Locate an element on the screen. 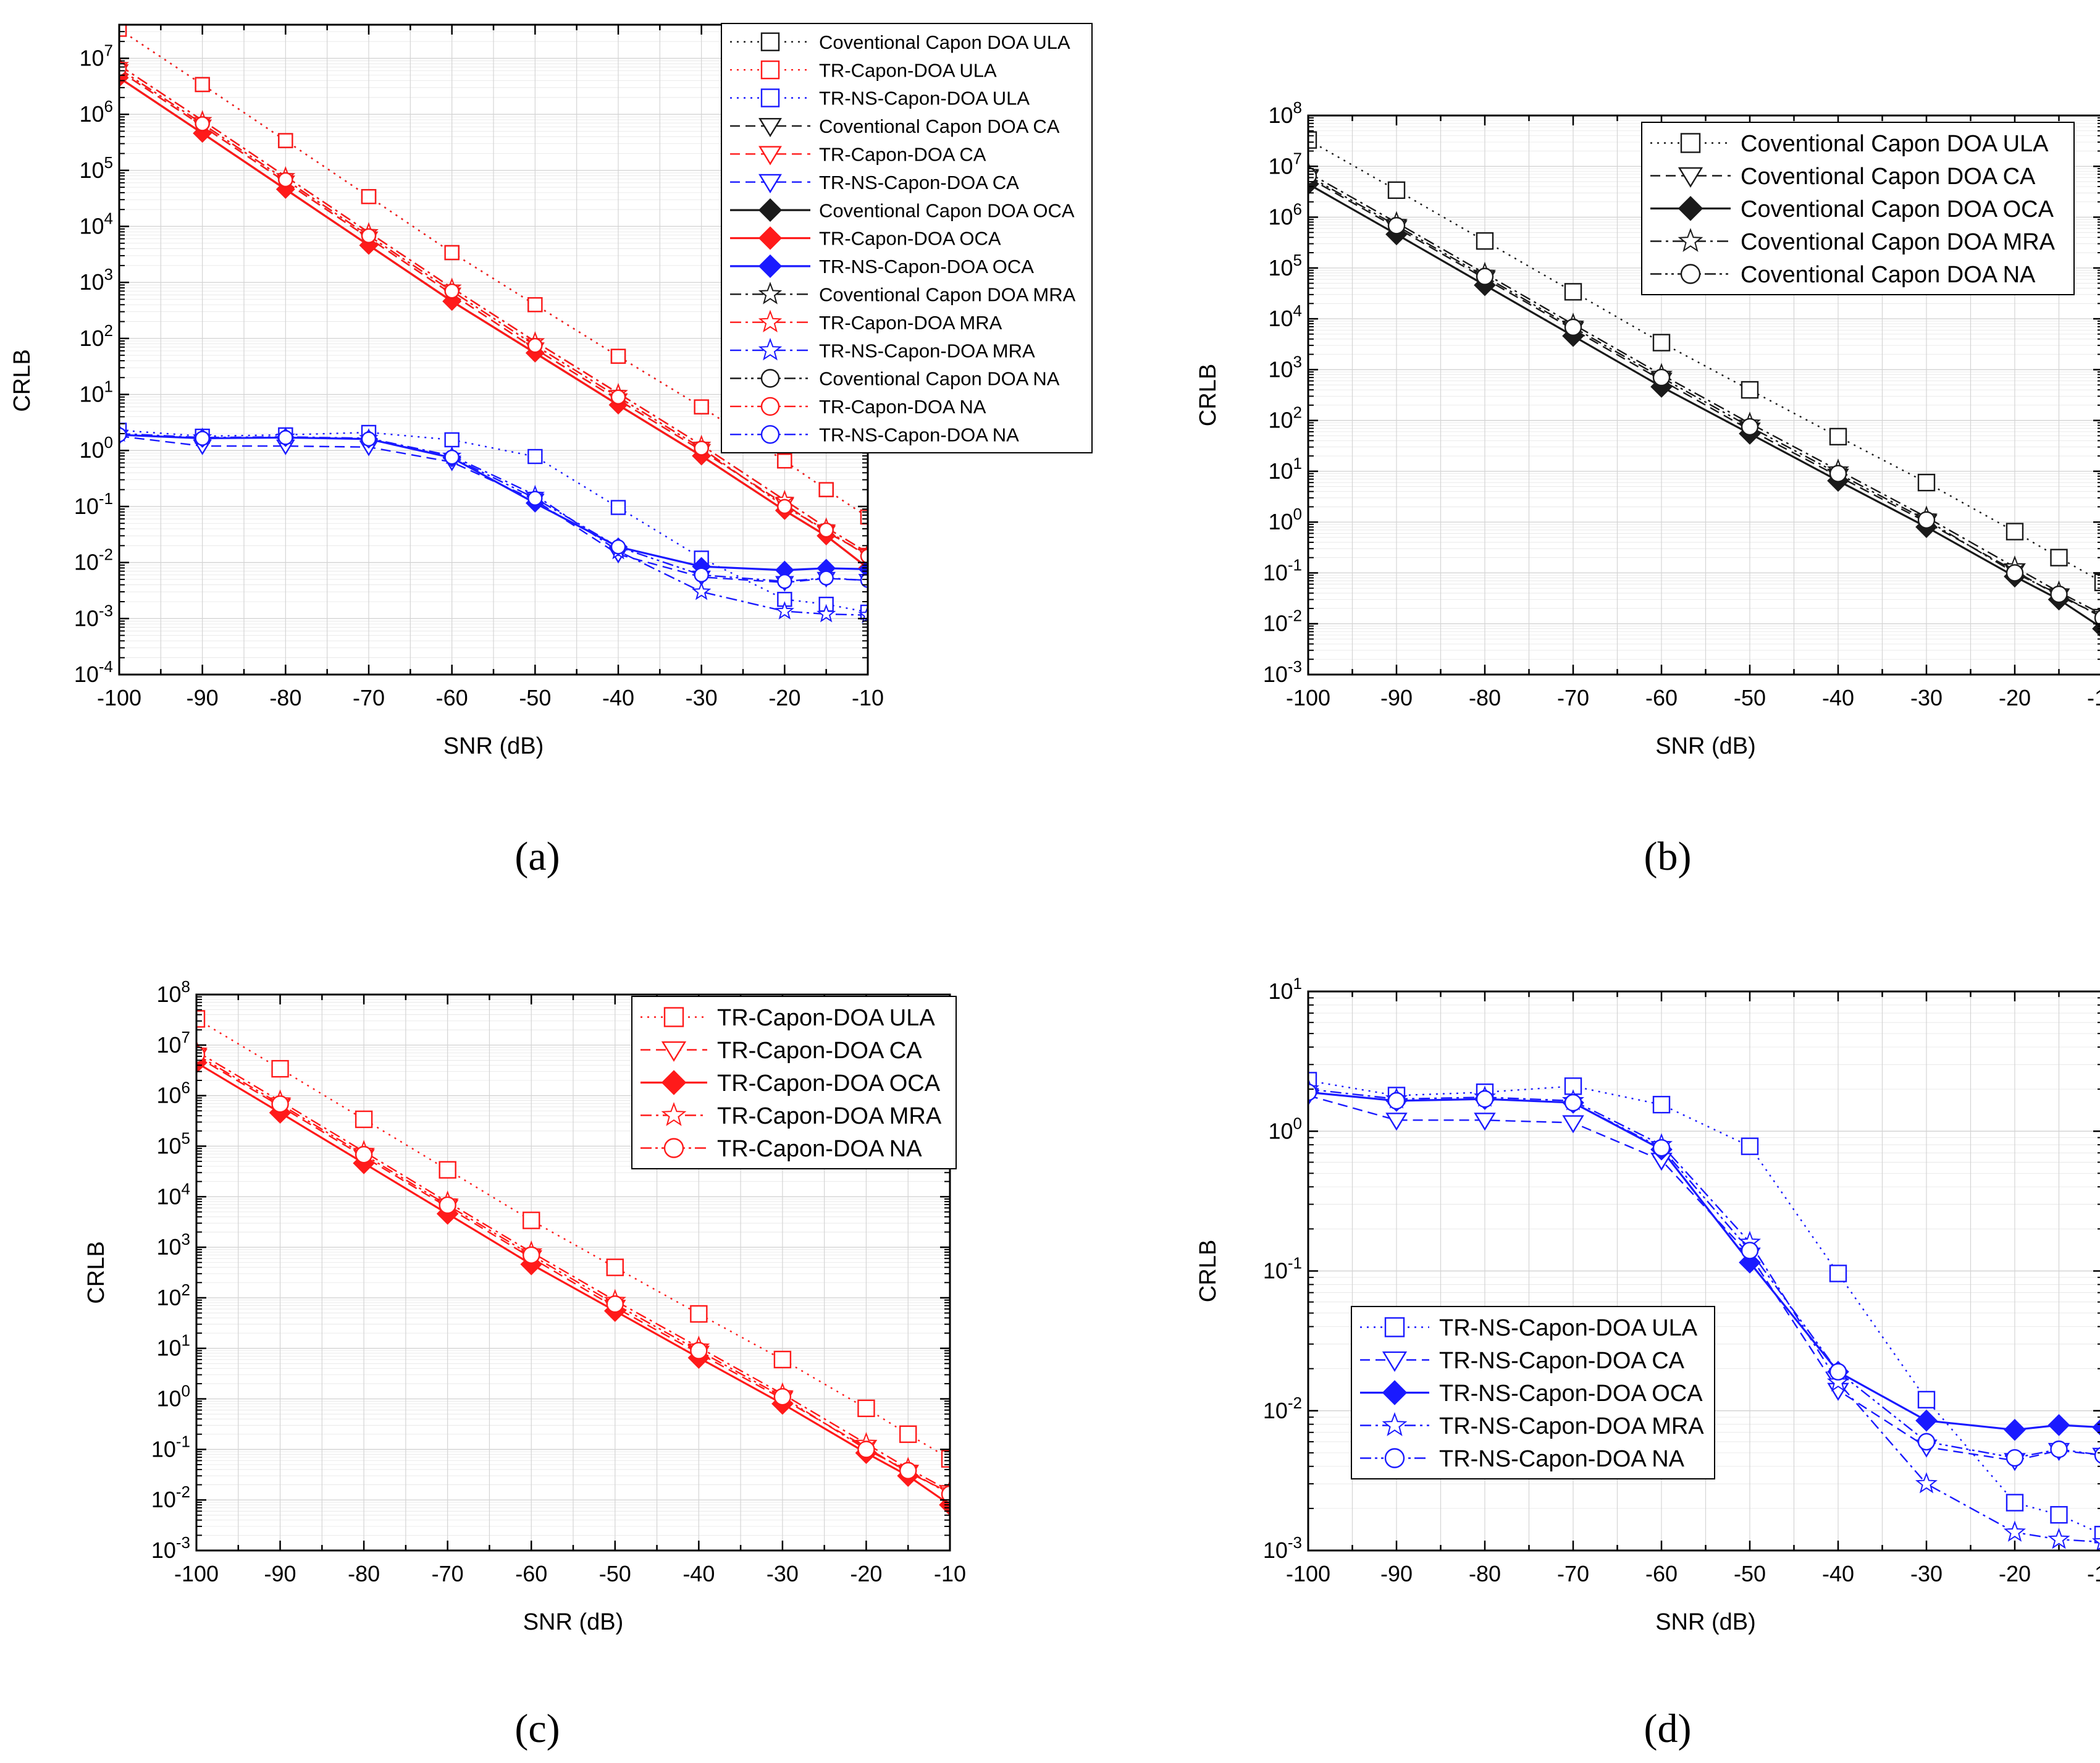 The height and width of the screenshot is (1763, 2100). y-tick-label: 10⁵ is located at coordinates (1285, 265).